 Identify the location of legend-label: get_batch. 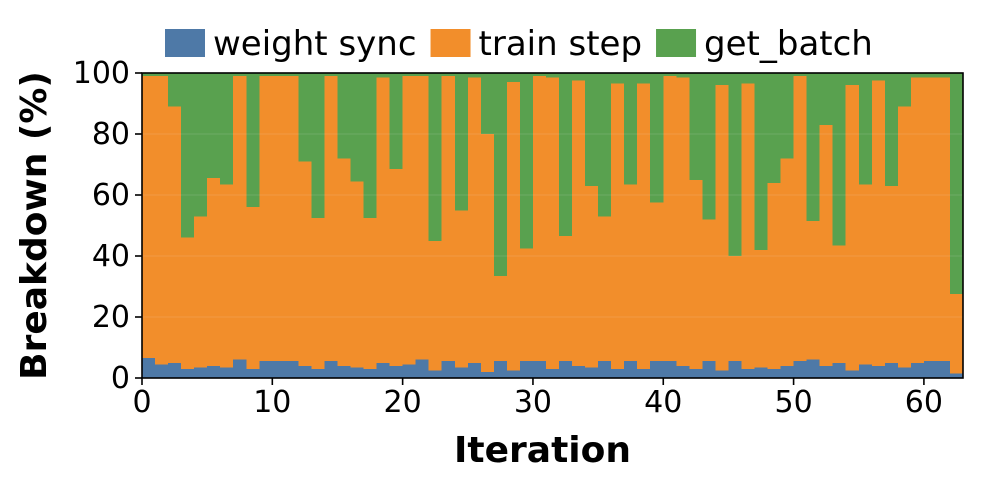
(788, 44).